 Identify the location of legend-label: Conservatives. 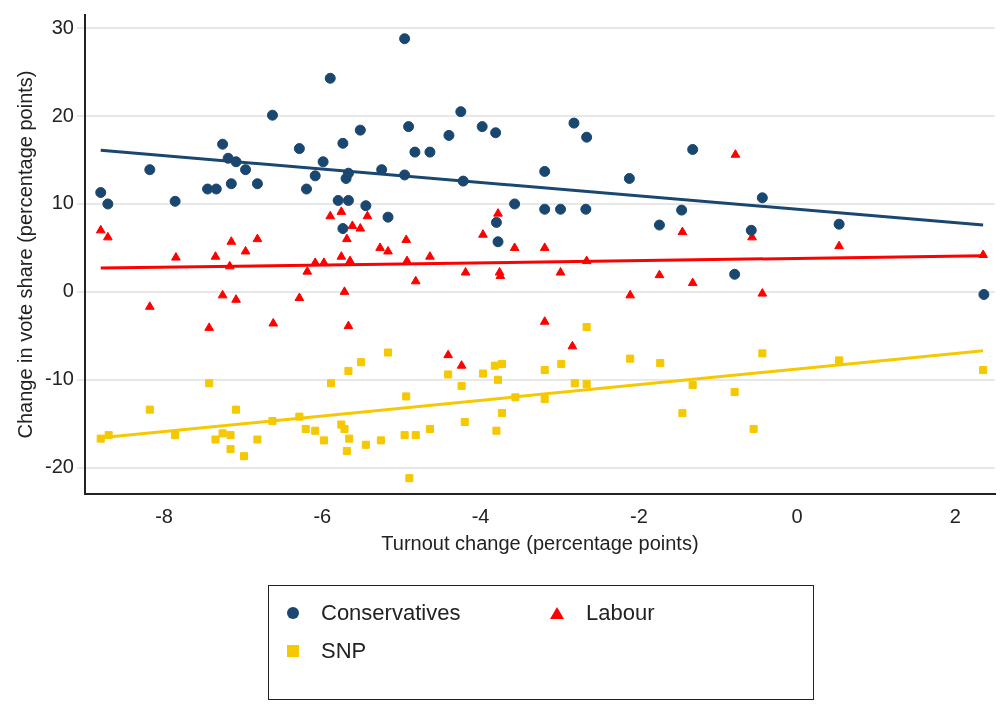
(391, 613).